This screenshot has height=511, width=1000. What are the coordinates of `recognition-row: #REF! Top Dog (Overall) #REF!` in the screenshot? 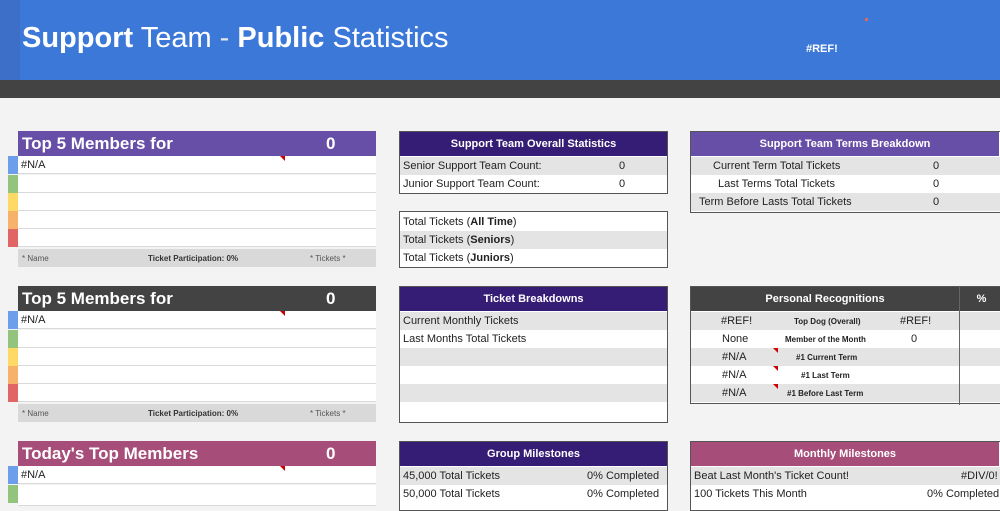 It's located at (845, 321).